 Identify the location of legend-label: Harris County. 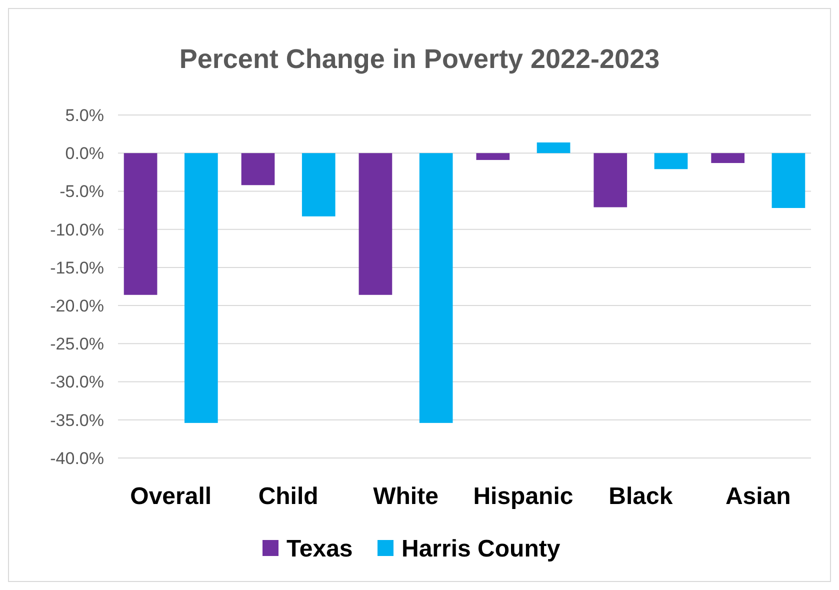
(481, 548).